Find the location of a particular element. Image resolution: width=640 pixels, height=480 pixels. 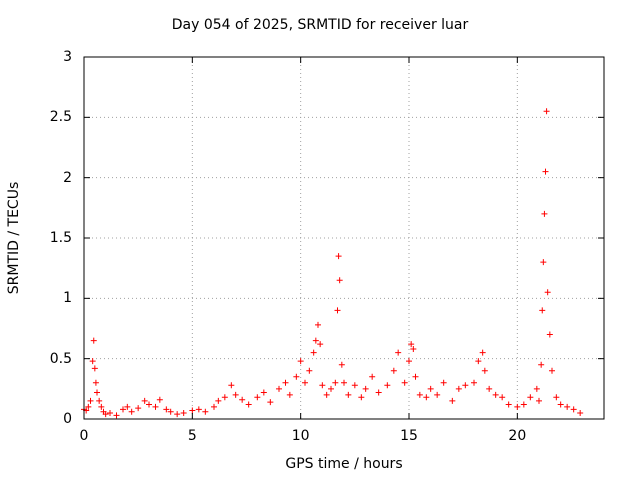

y-tick-label: 2 is located at coordinates (67, 177).